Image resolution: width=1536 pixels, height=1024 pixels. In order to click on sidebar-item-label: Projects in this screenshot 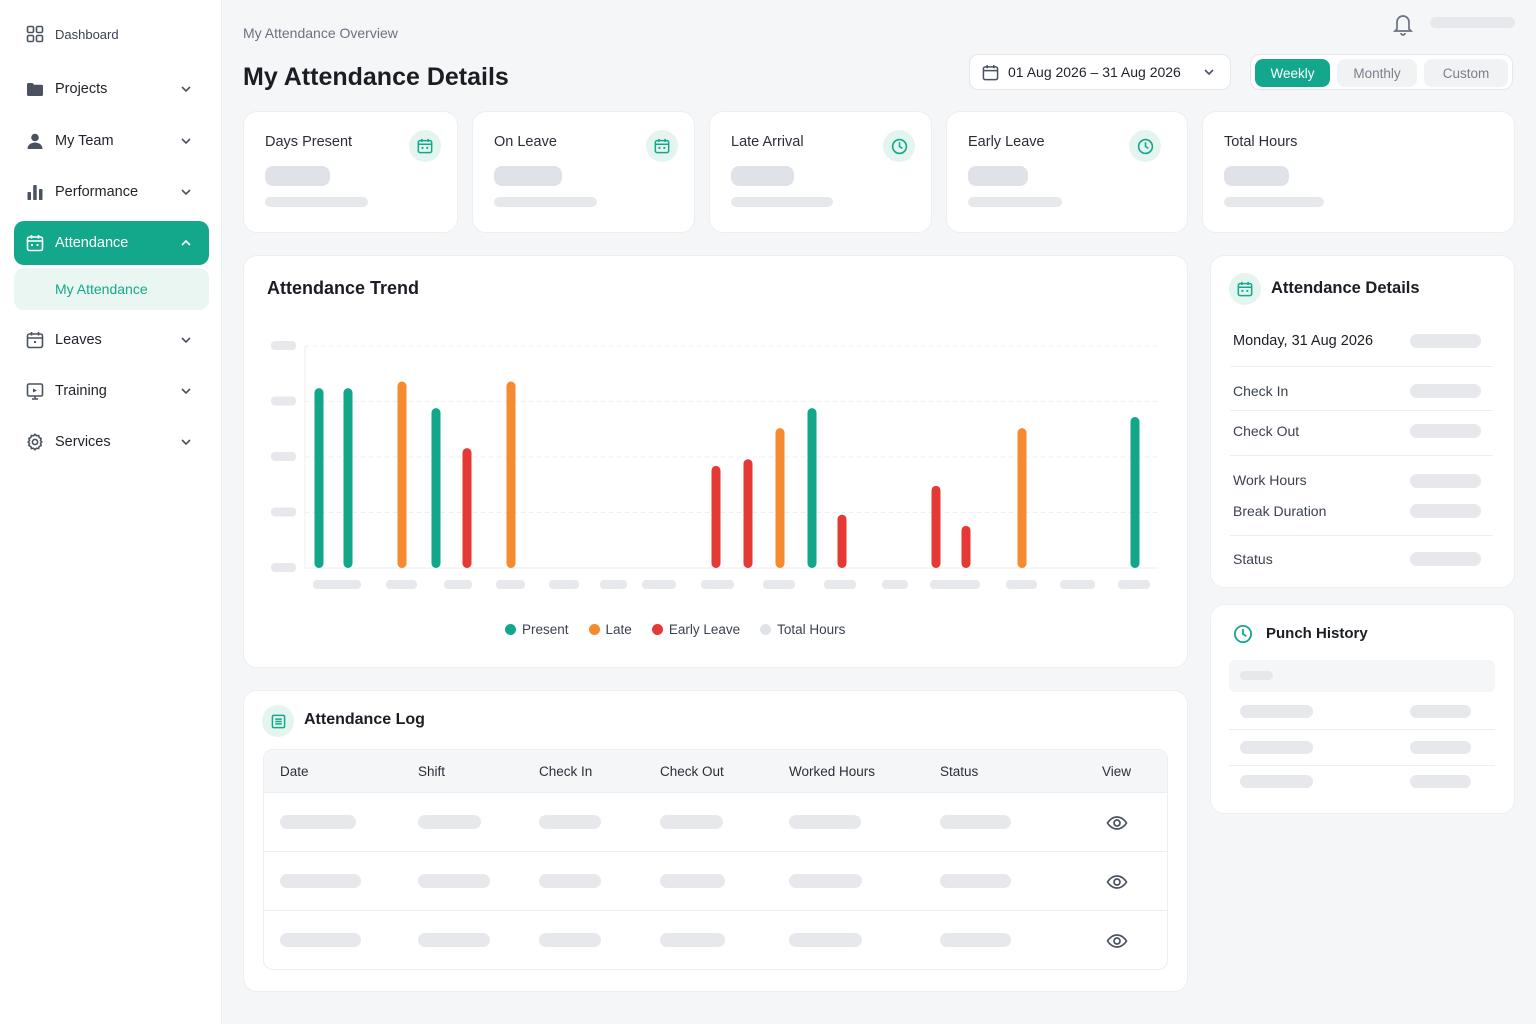, I will do `click(81, 89)`.